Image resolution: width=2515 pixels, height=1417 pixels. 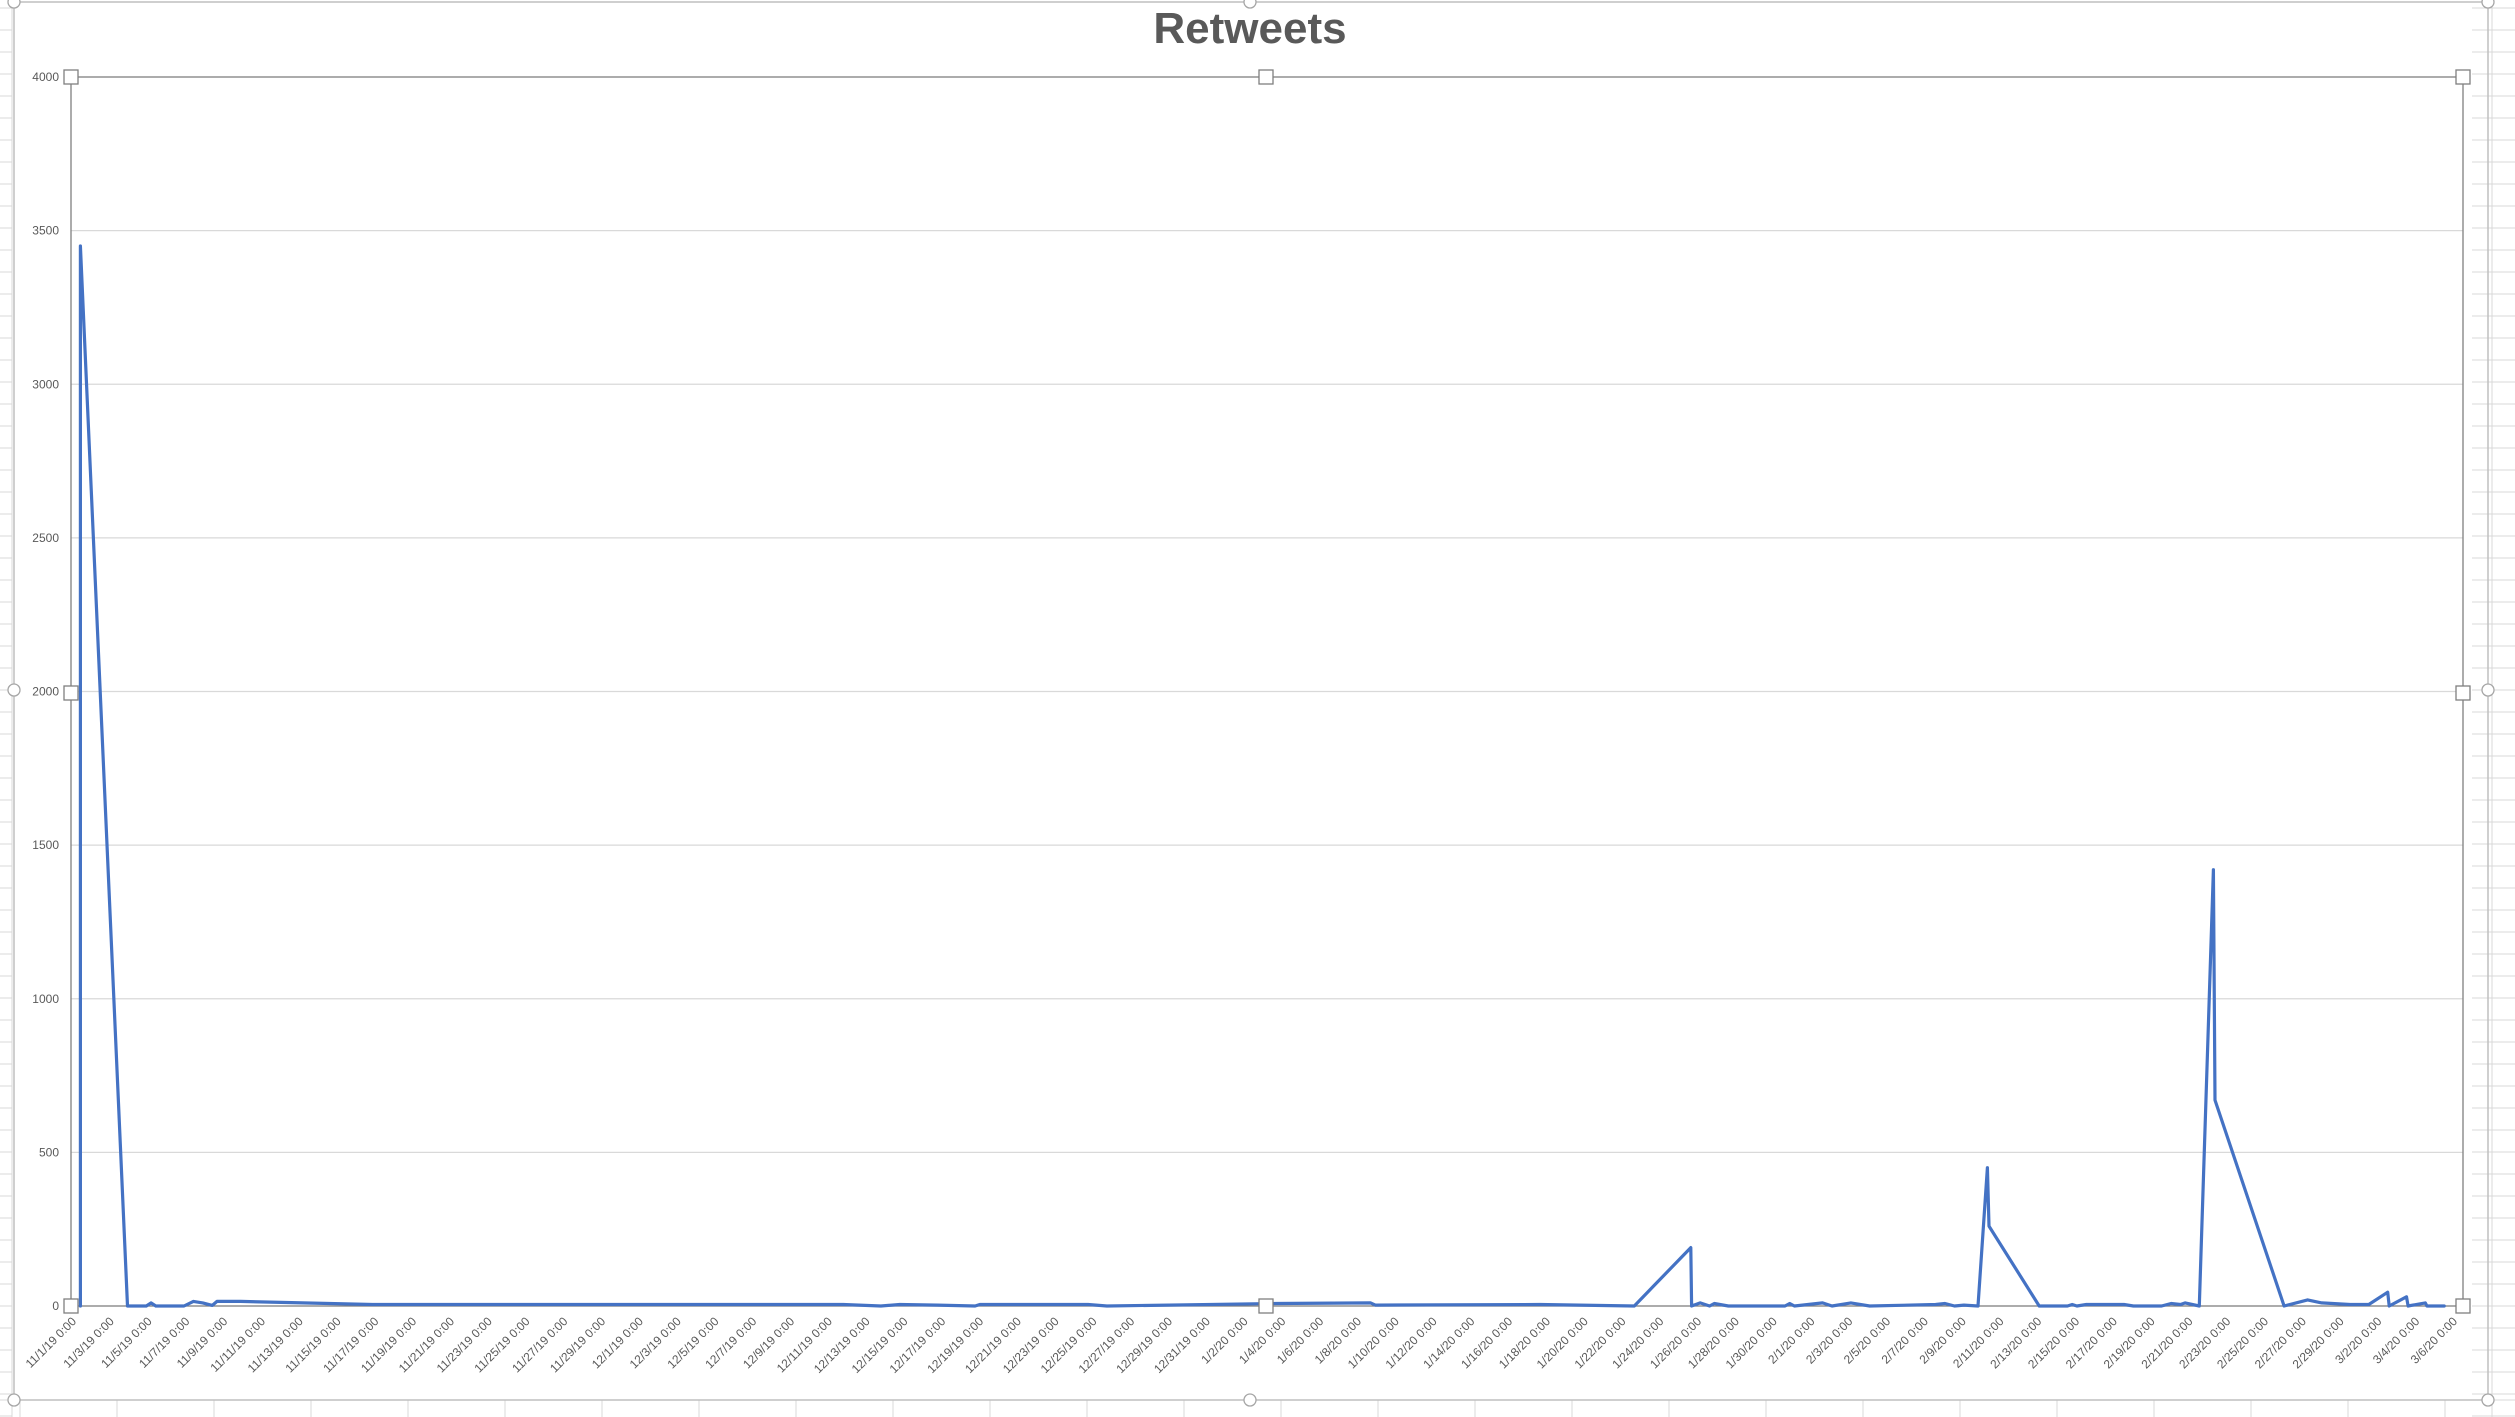 I want to click on y-tick-label: 0, so click(x=55, y=1306).